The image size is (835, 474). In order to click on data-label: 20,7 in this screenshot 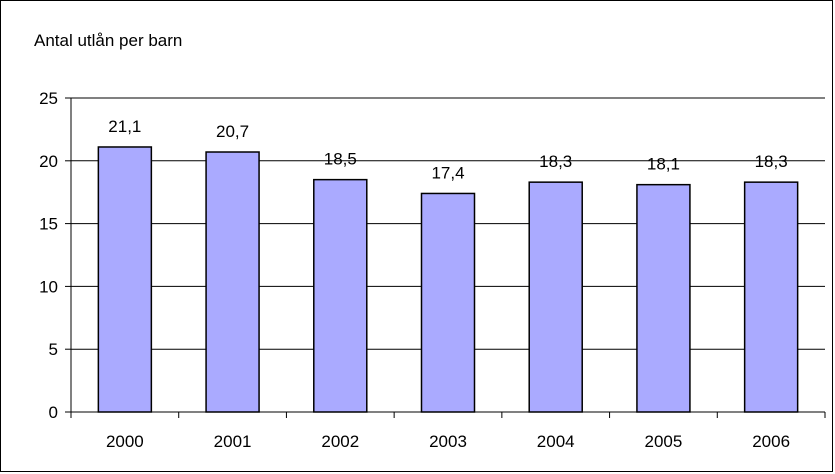, I will do `click(232, 131)`.